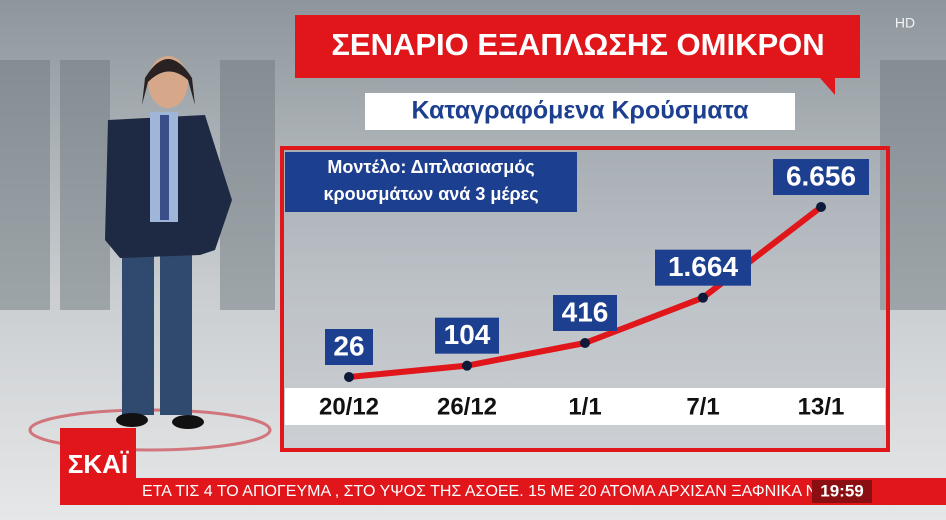 This screenshot has width=946, height=520. Describe the element at coordinates (430, 167) in the screenshot. I see `annotation: Μοντέλο: Διπλασιασμός` at that location.